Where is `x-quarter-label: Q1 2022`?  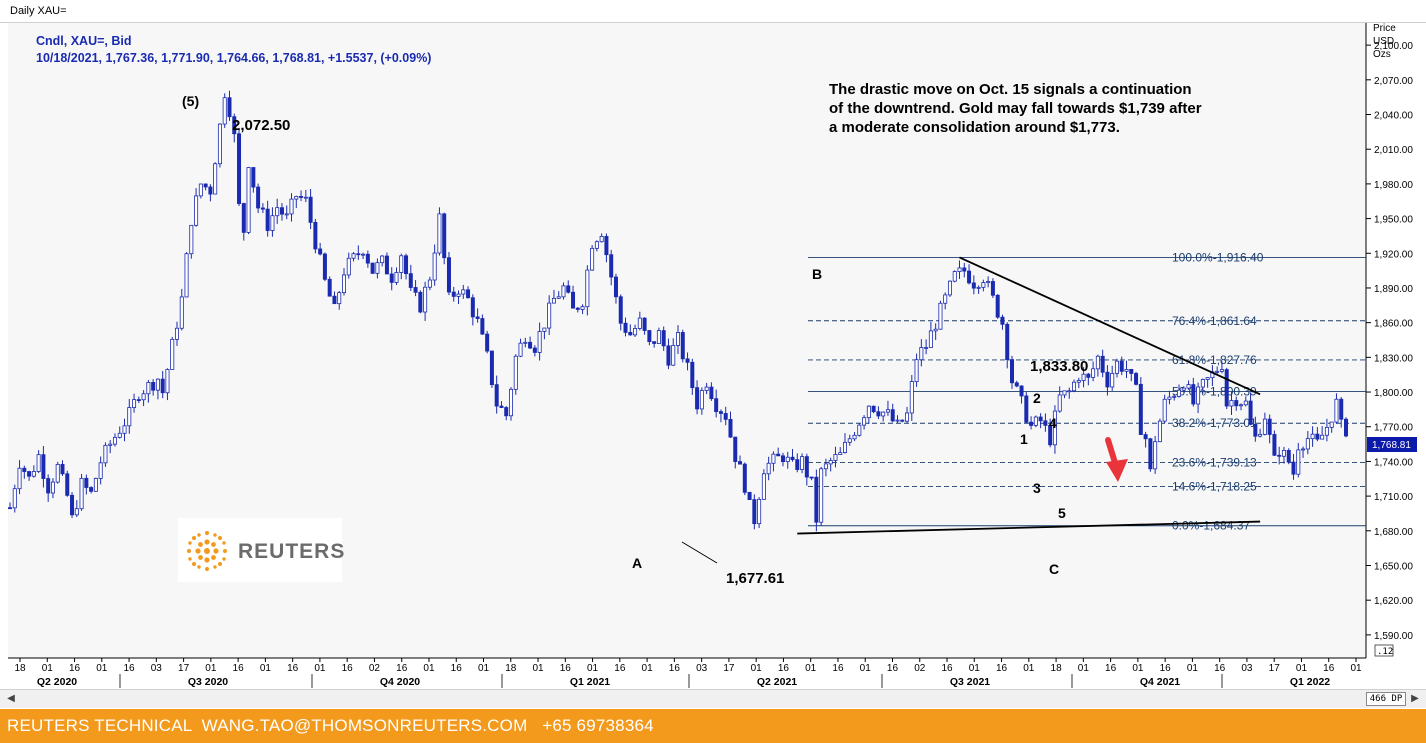
x-quarter-label: Q1 2022 is located at coordinates (1310, 682).